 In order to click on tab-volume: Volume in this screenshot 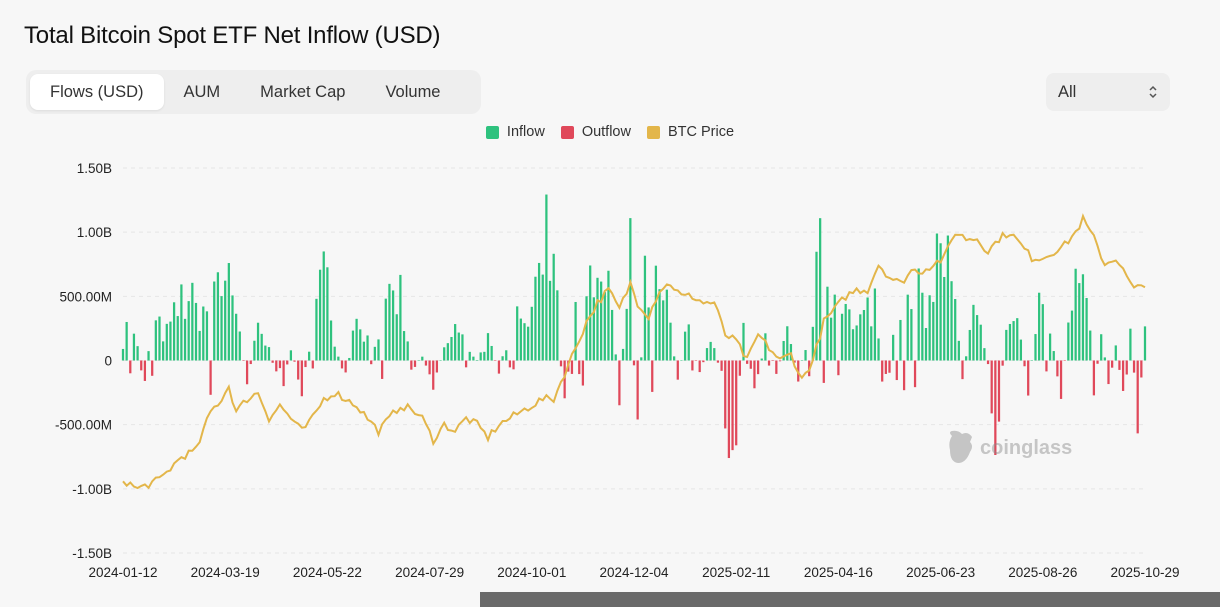, I will do `click(413, 91)`.